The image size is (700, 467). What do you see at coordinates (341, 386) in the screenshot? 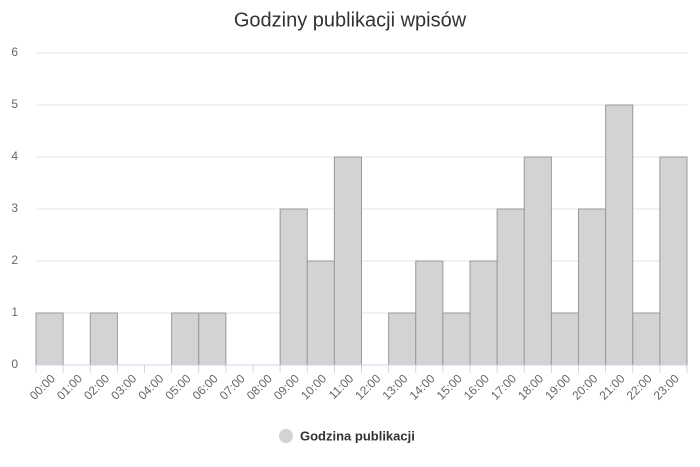
I see `x-tick-label: 11:00` at bounding box center [341, 386].